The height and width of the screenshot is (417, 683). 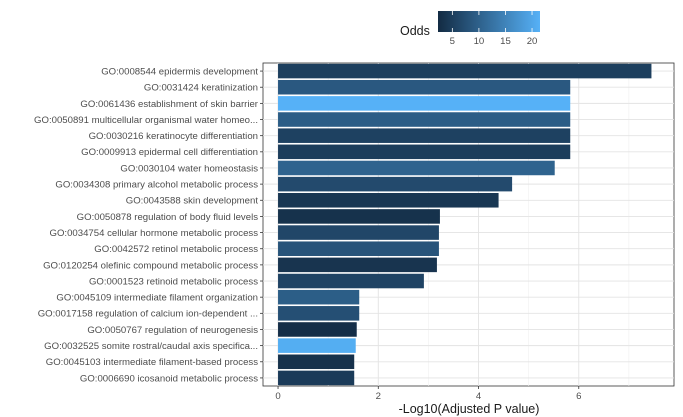 I want to click on y-tick-label: GO:0050767 regulation of neurogenesis, so click(x=172, y=330).